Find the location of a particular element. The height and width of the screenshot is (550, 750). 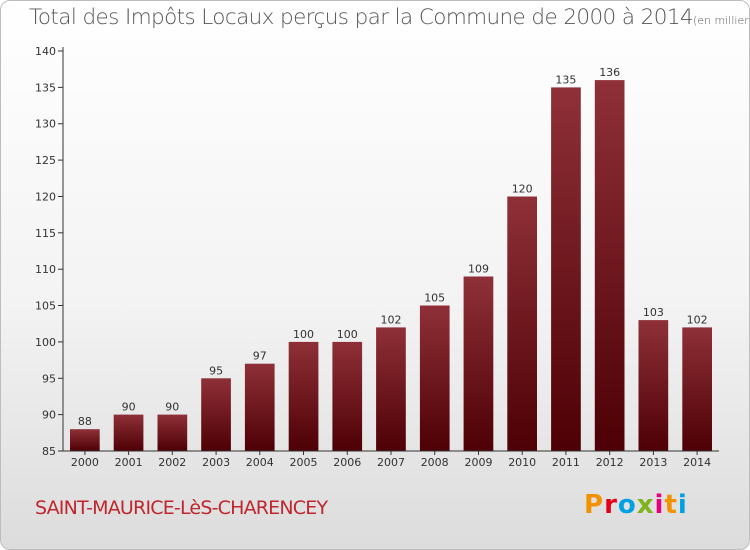

x-tick-label-2002: 2002 is located at coordinates (172, 462).